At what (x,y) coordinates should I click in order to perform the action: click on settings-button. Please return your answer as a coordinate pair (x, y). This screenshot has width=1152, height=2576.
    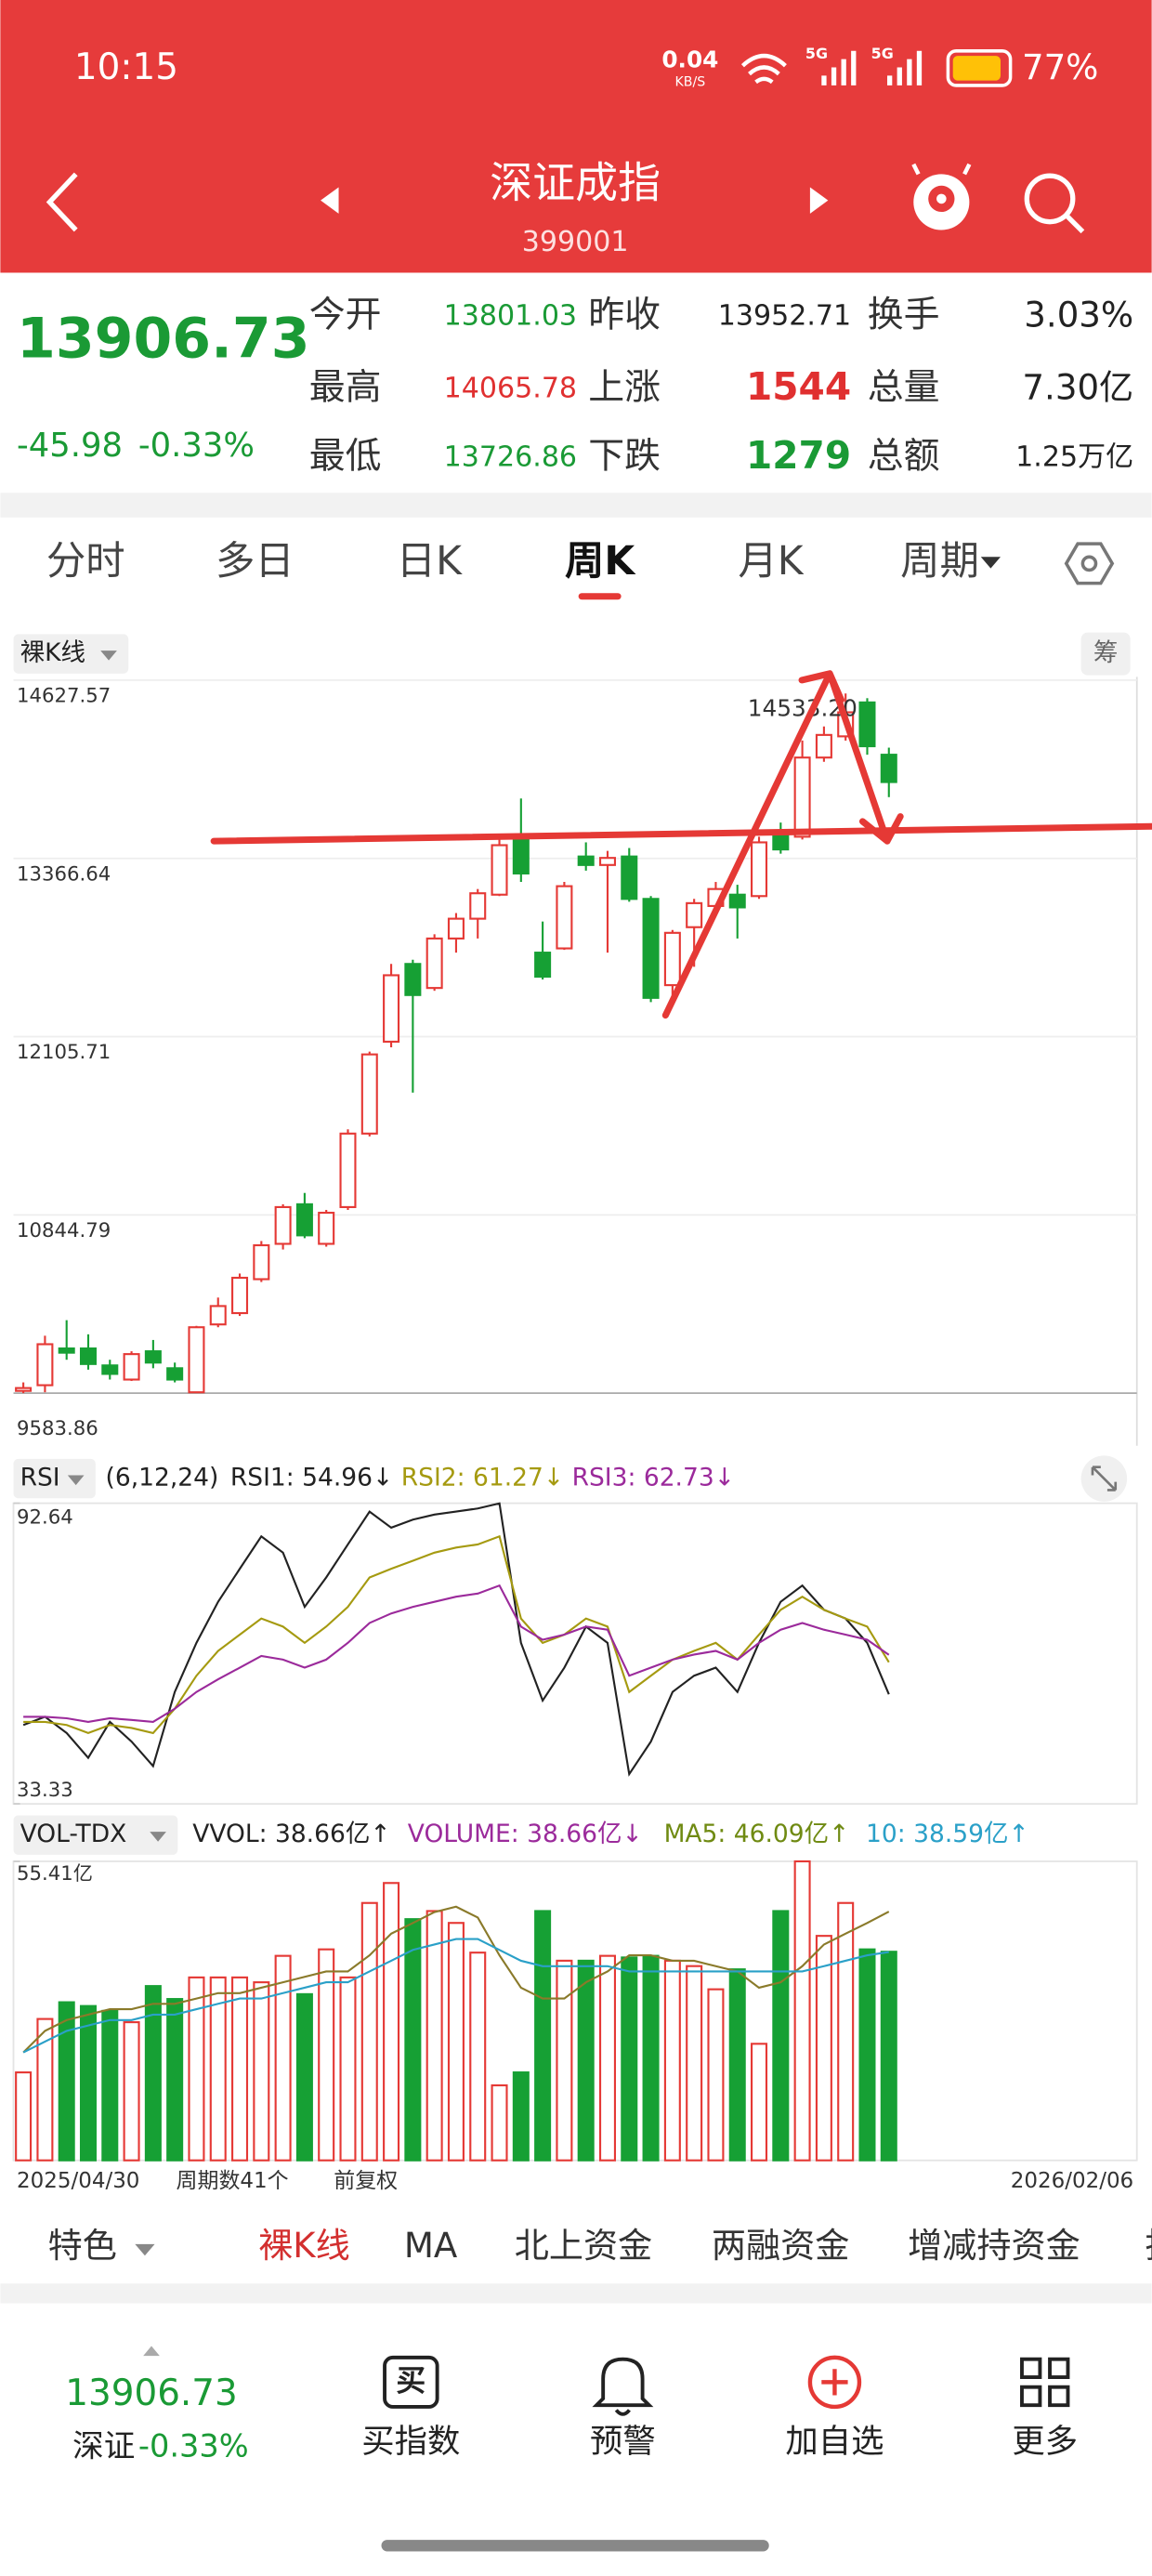
    Looking at the image, I should click on (1089, 563).